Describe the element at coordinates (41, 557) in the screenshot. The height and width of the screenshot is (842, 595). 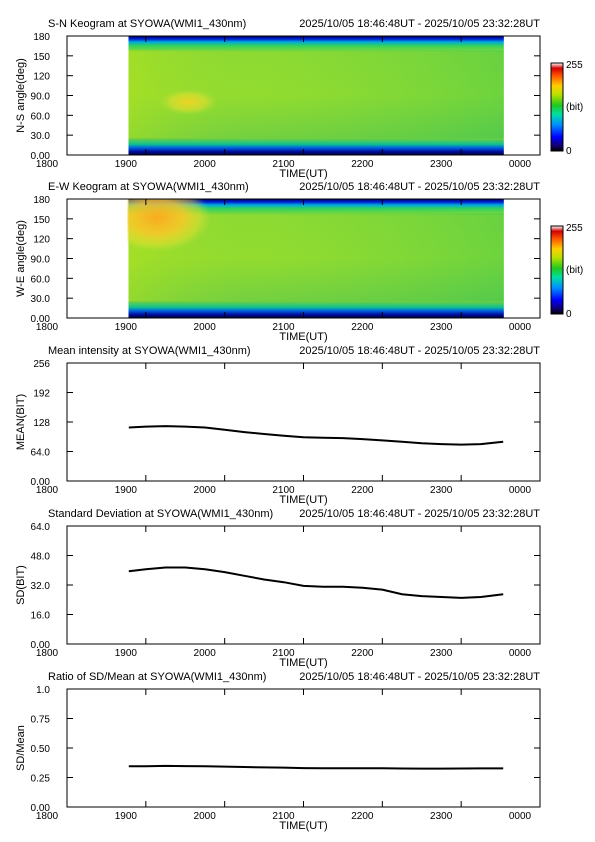
I see `y-tick-label: 48.0` at that location.